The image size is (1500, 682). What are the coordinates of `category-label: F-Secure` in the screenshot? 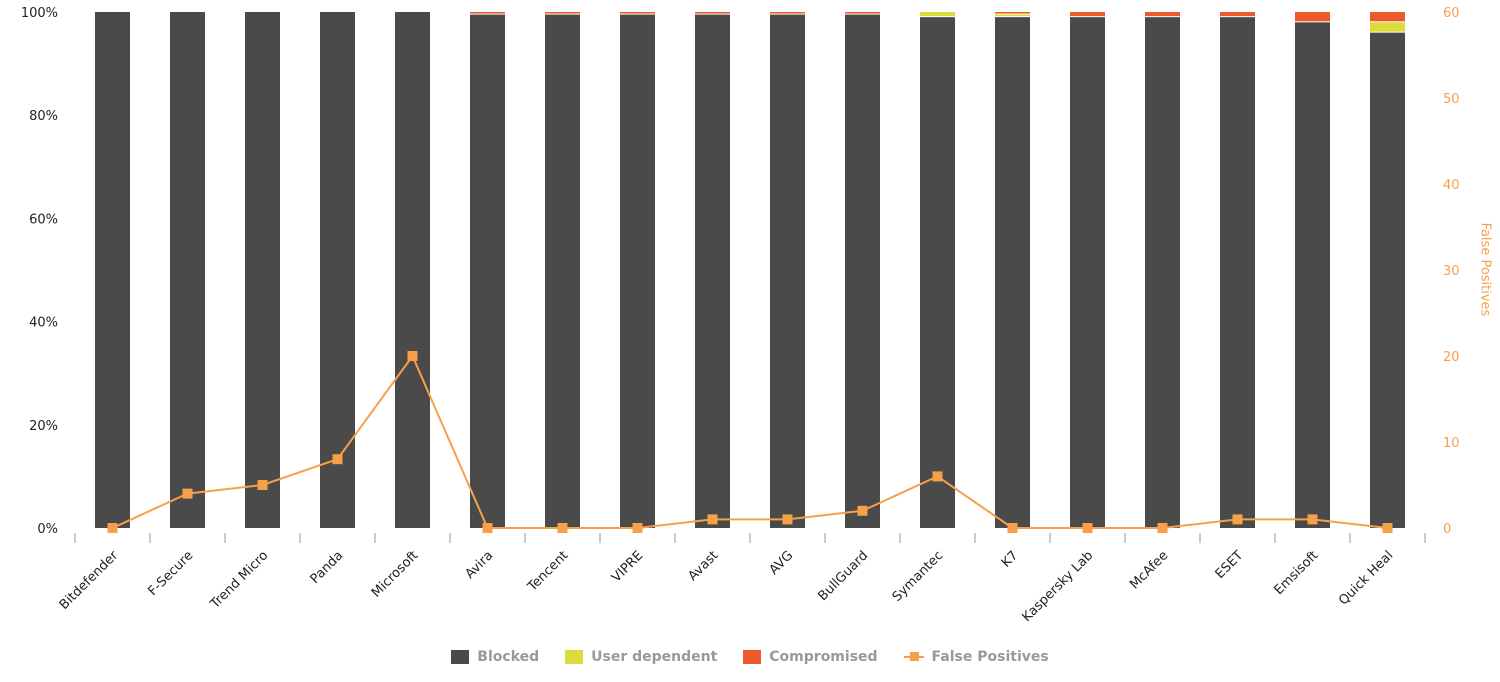 It's located at (171, 573).